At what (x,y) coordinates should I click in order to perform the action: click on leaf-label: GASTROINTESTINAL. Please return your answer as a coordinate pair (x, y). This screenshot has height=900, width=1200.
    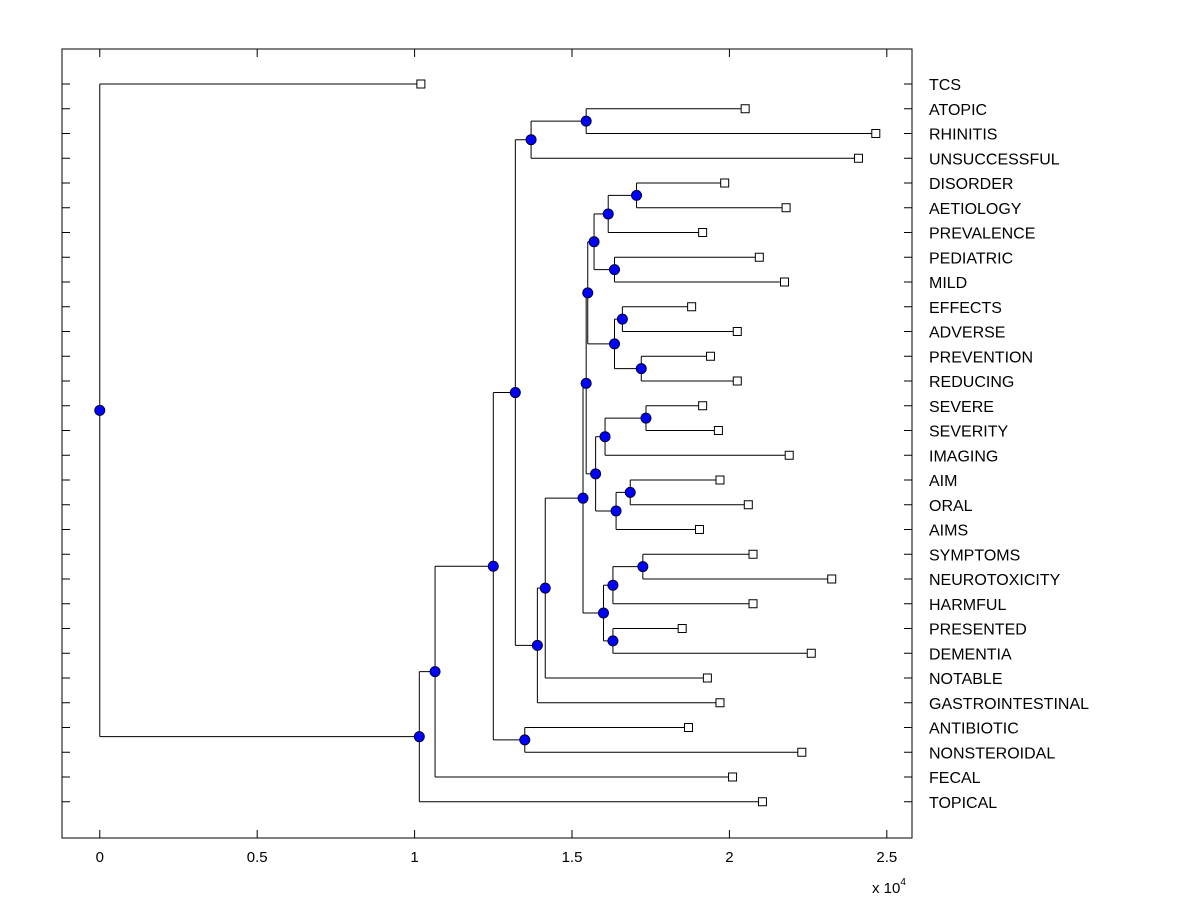
    Looking at the image, I should click on (1009, 704).